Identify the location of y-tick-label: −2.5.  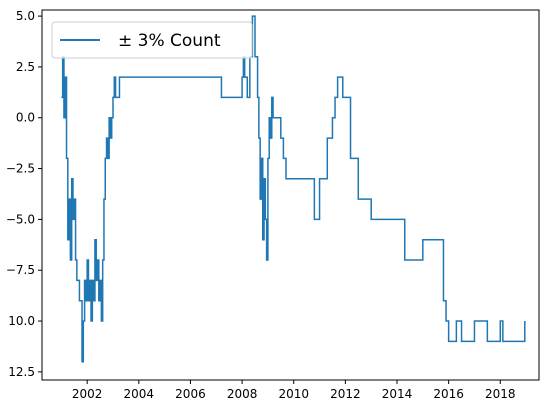
(20, 169).